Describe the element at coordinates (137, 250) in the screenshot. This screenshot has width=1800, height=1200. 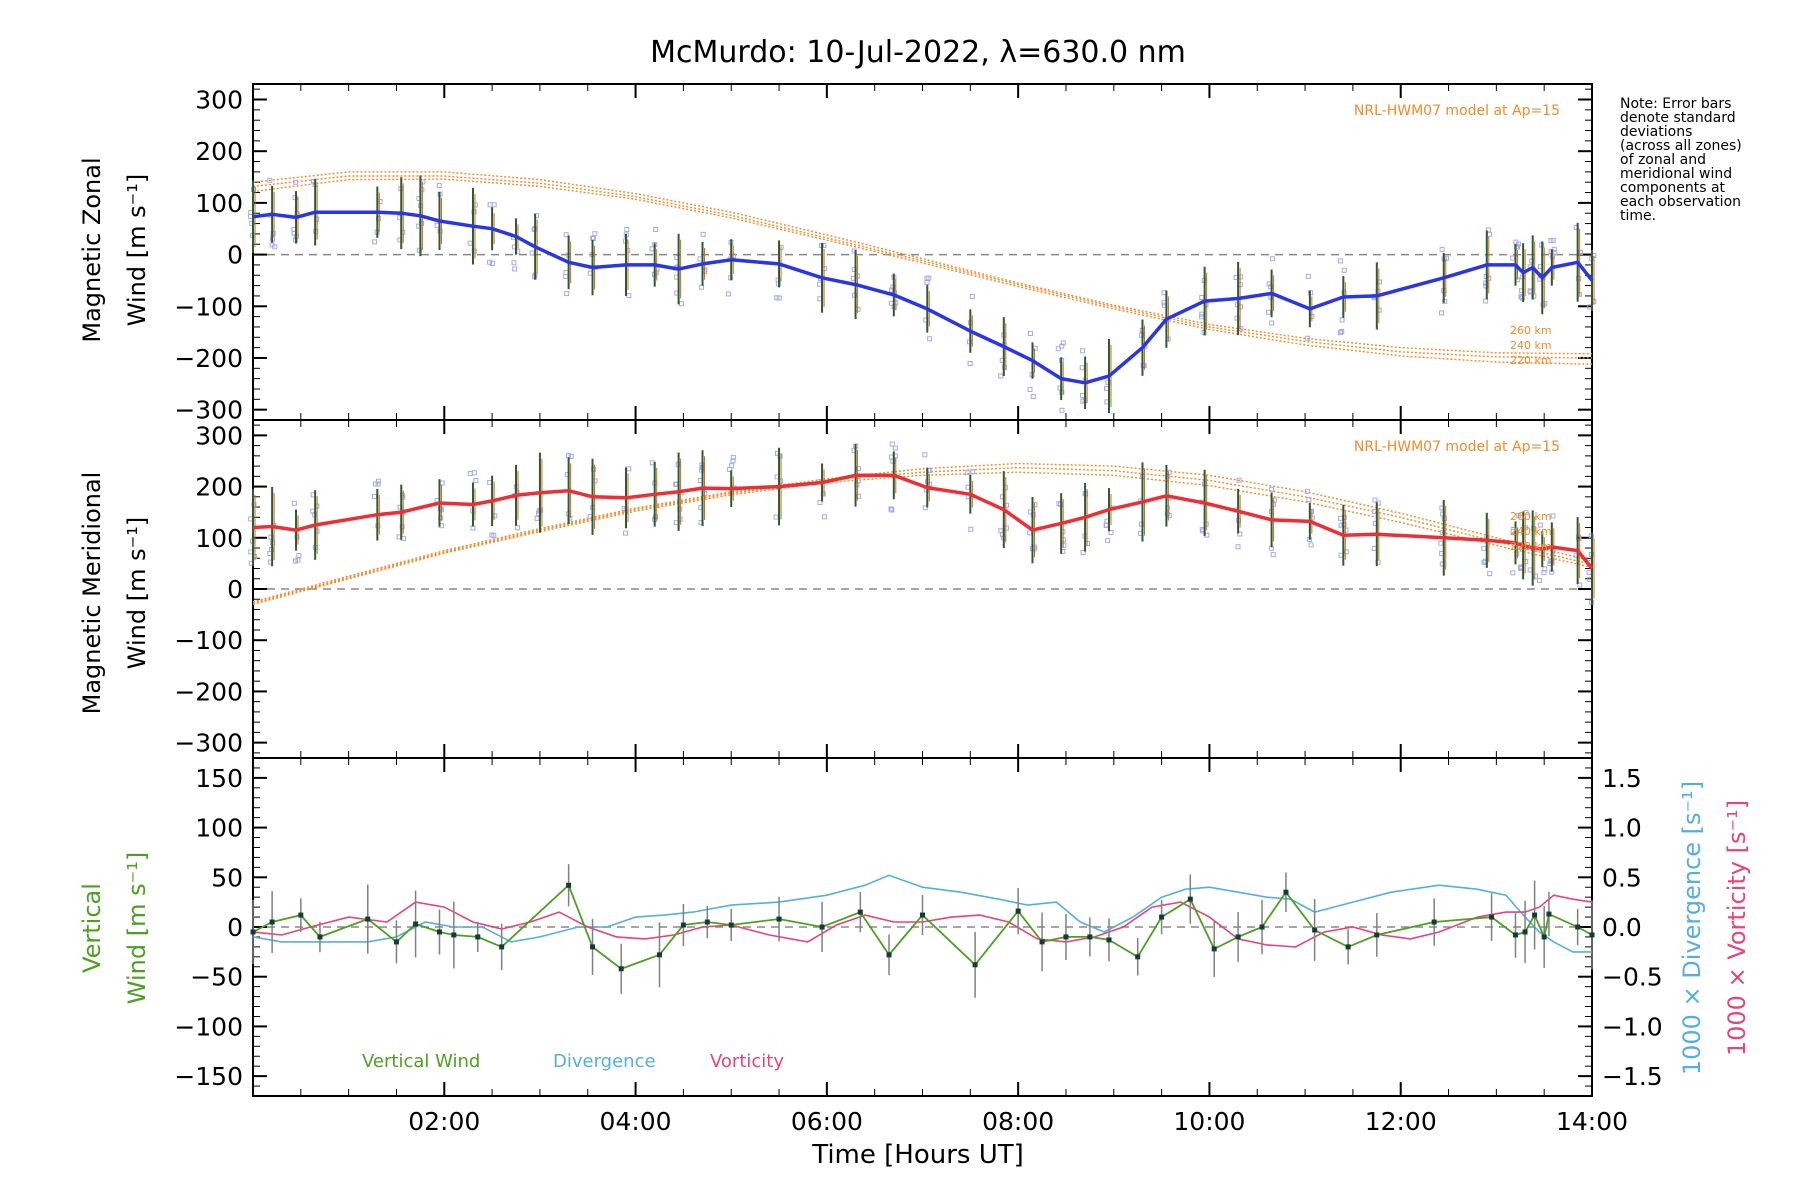
I see `zonal-ylabel-line2: Wind [m s⁻¹]` at that location.